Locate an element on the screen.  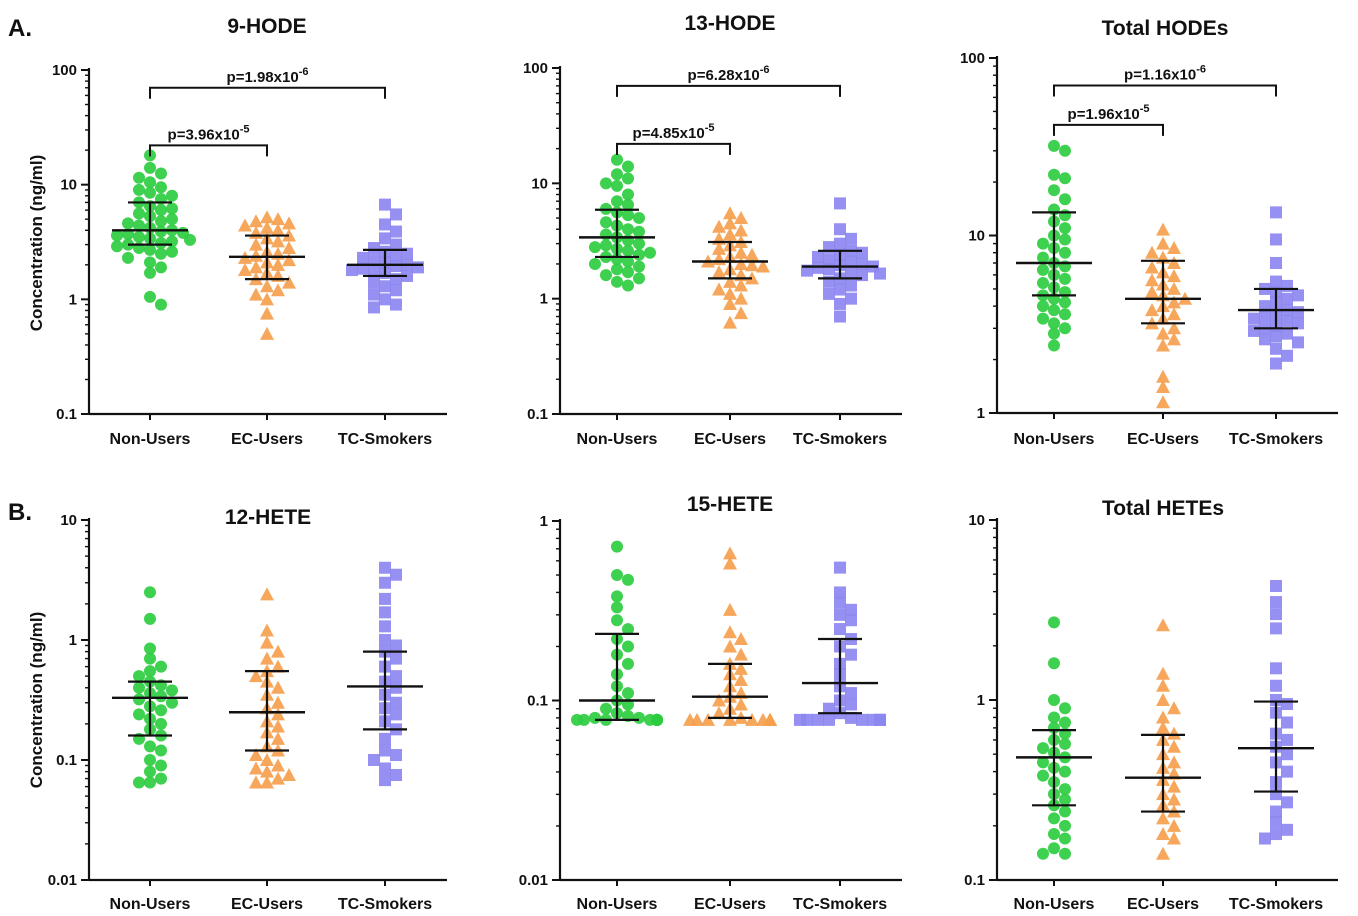
plot-title: 15-HETE is located at coordinates (730, 504).